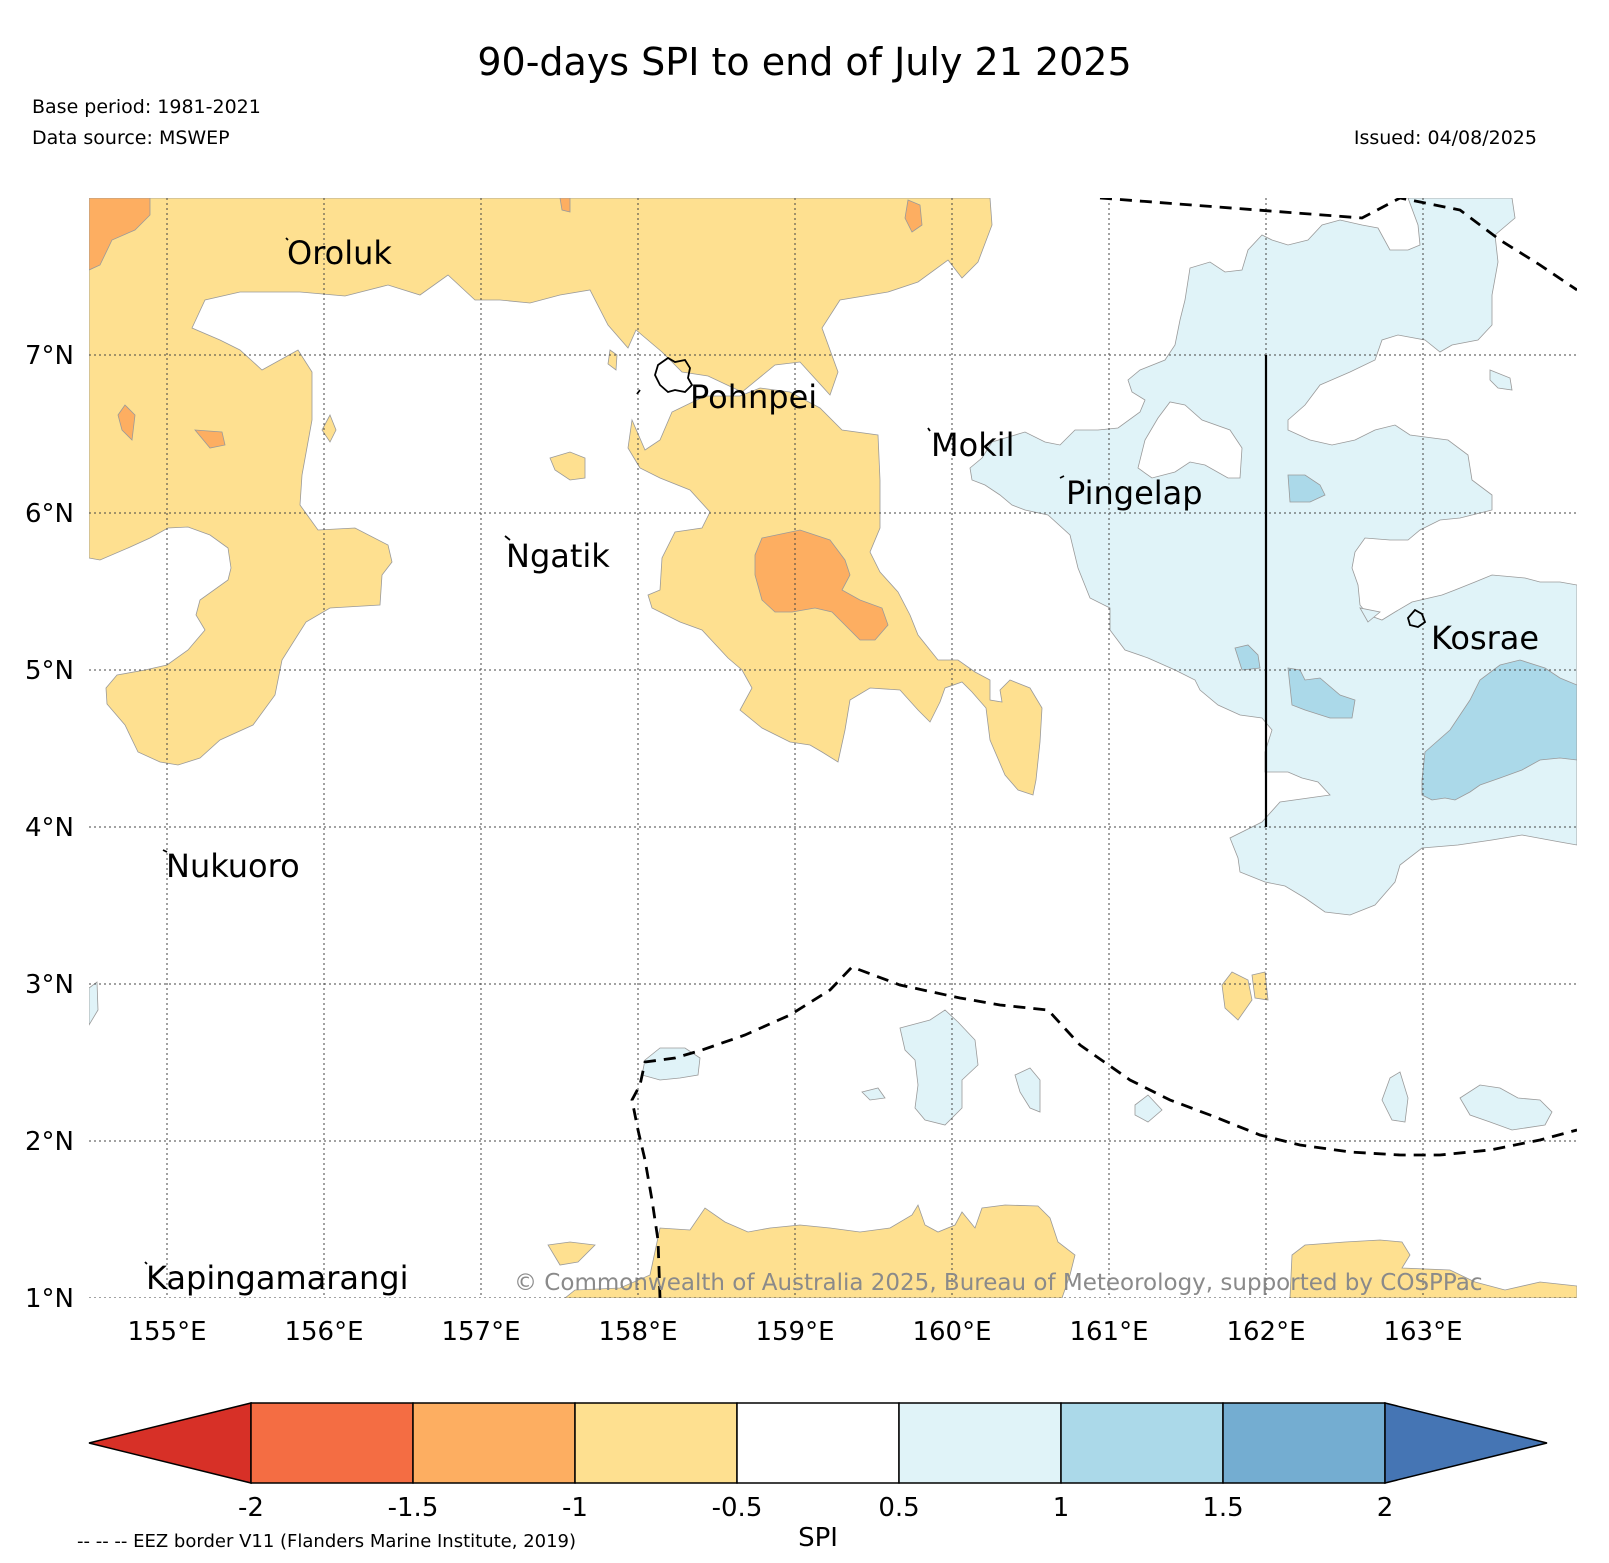 This screenshot has height=1563, width=1609. Describe the element at coordinates (973, 445) in the screenshot. I see `place-mokil: Mokil` at that location.